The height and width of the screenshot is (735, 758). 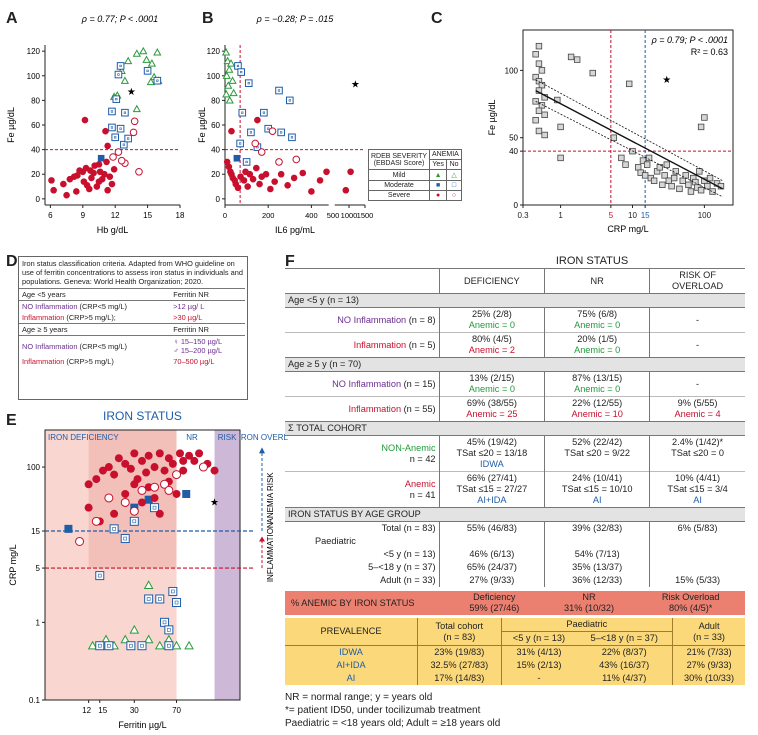 I want to click on plot-frame, so click(x=142, y=565).